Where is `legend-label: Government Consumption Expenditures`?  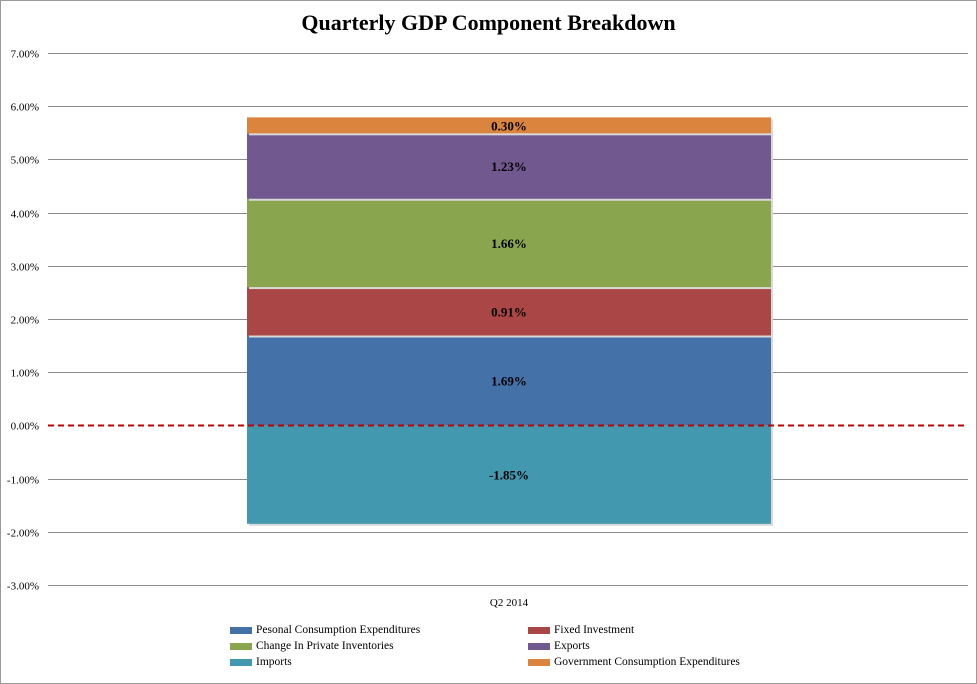 legend-label: Government Consumption Expenditures is located at coordinates (647, 662).